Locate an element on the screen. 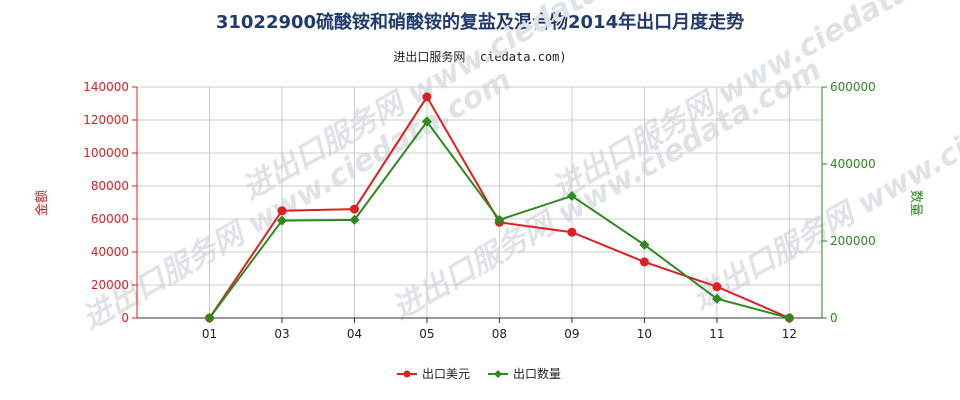  x-axis-ticks: 01 03 04 05 08 09 10 11 12 is located at coordinates (499, 329).